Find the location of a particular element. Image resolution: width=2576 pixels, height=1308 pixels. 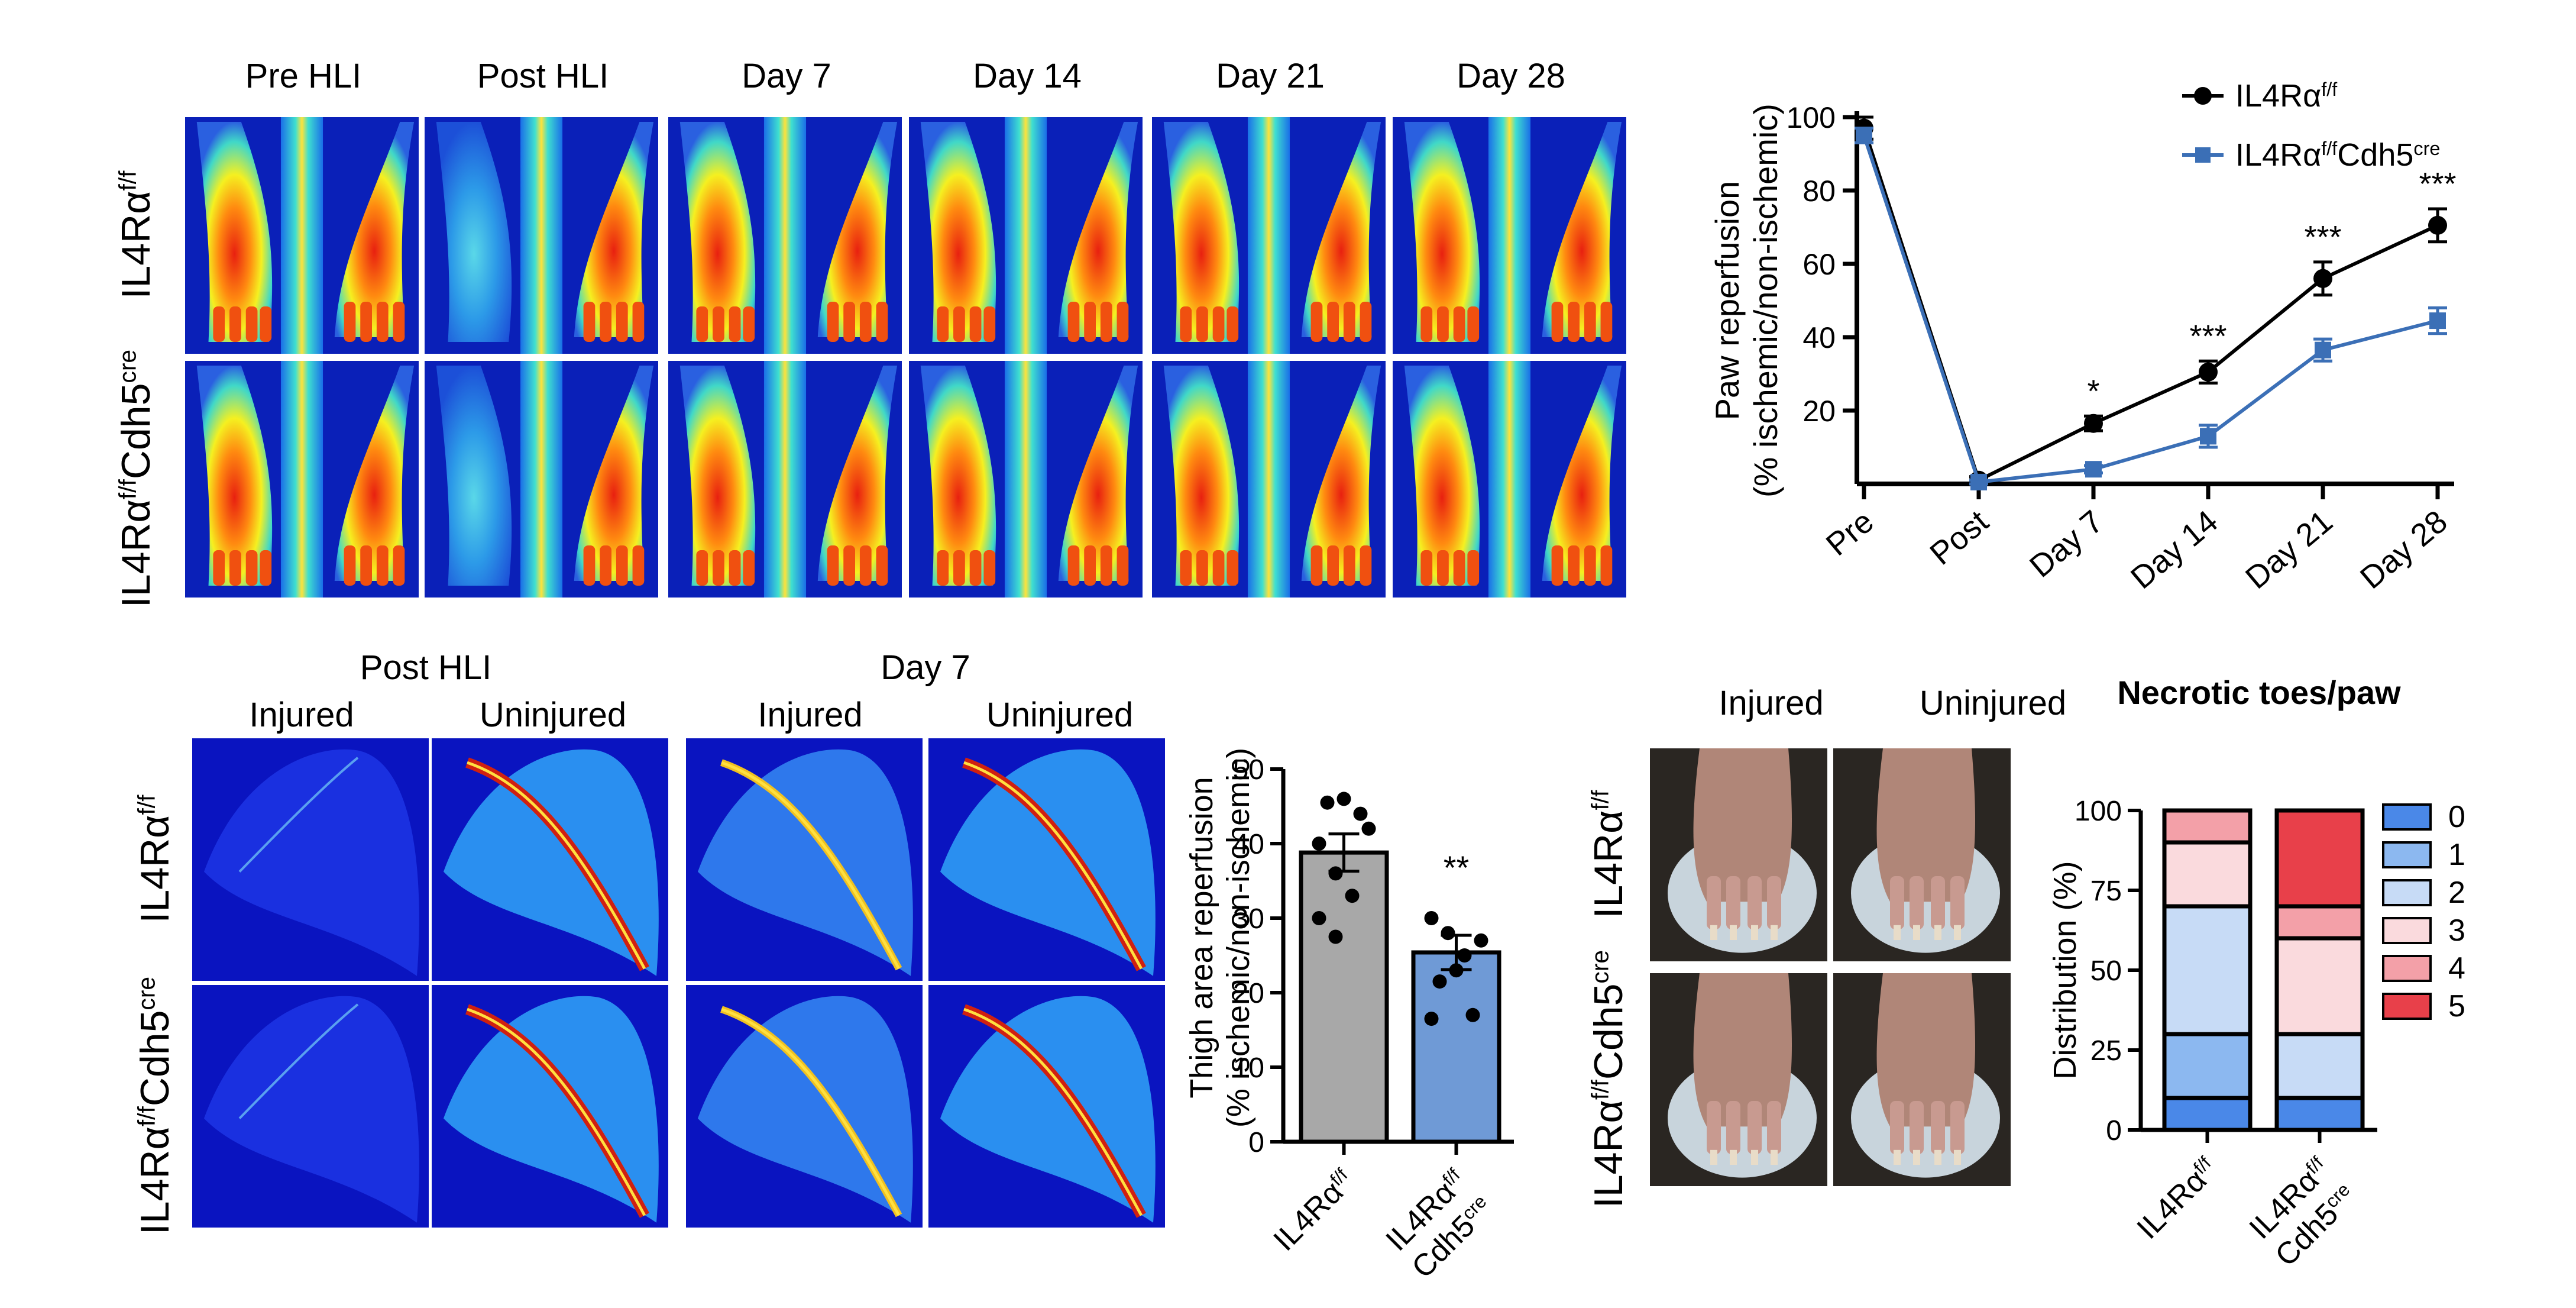

thermal-limb is located at coordinates (806, 862).